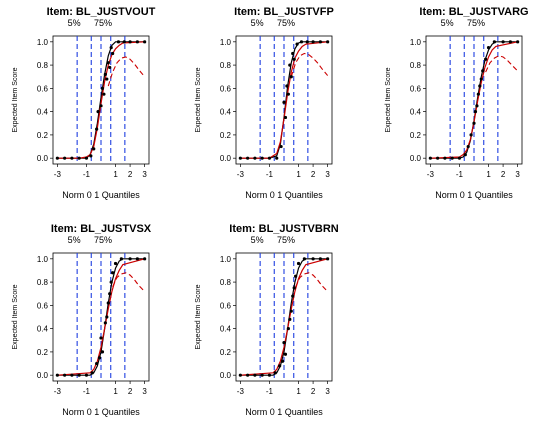  What do you see at coordinates (43, 329) in the screenshot?
I see `y-tick-label: 0.4` at bounding box center [43, 329].